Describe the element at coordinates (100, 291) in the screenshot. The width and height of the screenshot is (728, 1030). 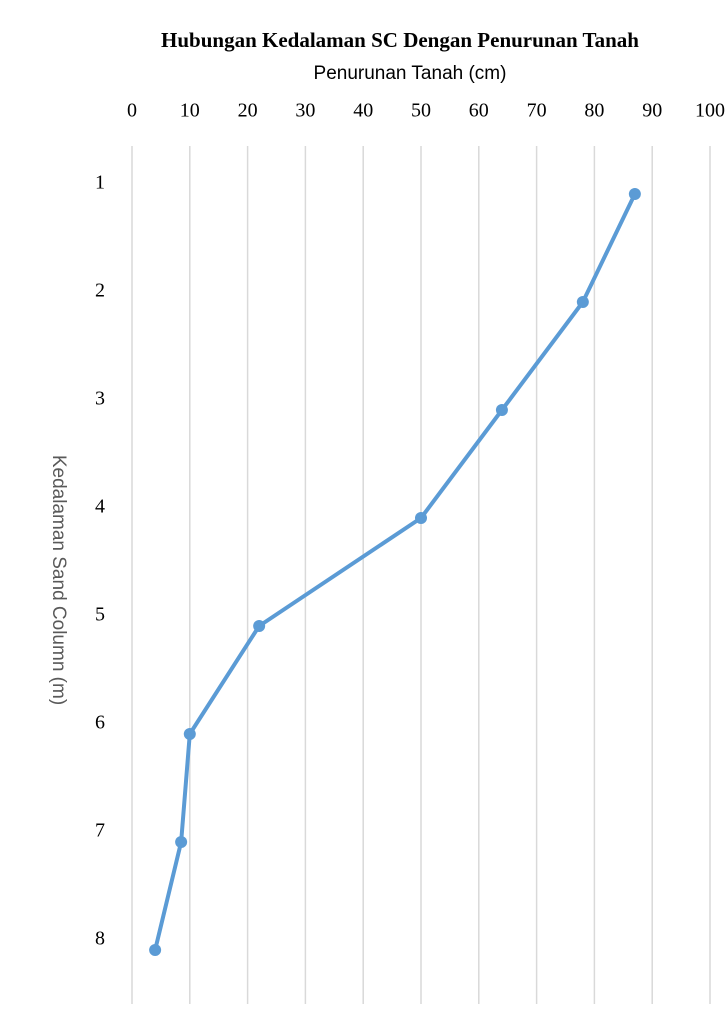
I see `y-tick-label: 2` at that location.